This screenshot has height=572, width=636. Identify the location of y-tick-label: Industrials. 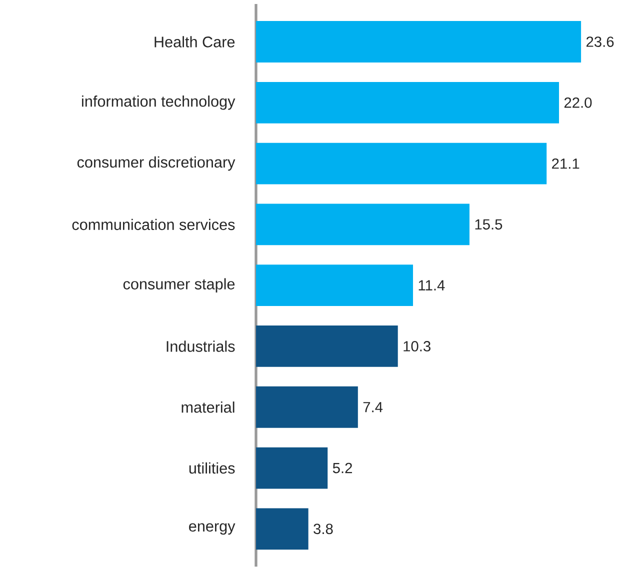
(200, 346).